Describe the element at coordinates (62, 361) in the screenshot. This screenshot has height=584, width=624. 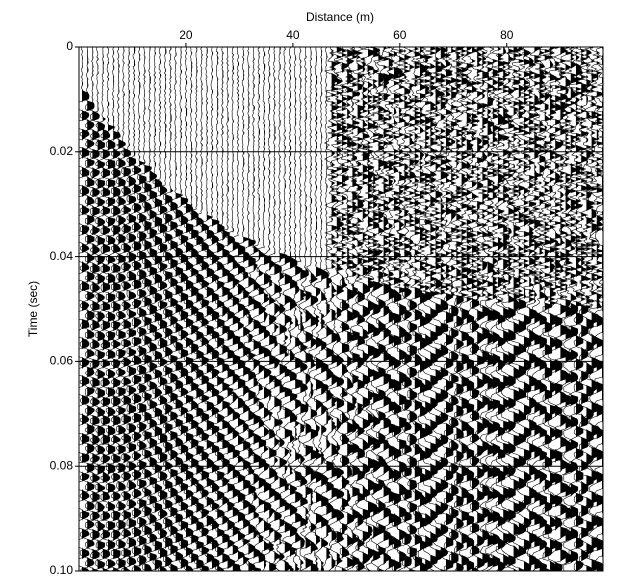
I see `y-tick-label: 0.06` at that location.